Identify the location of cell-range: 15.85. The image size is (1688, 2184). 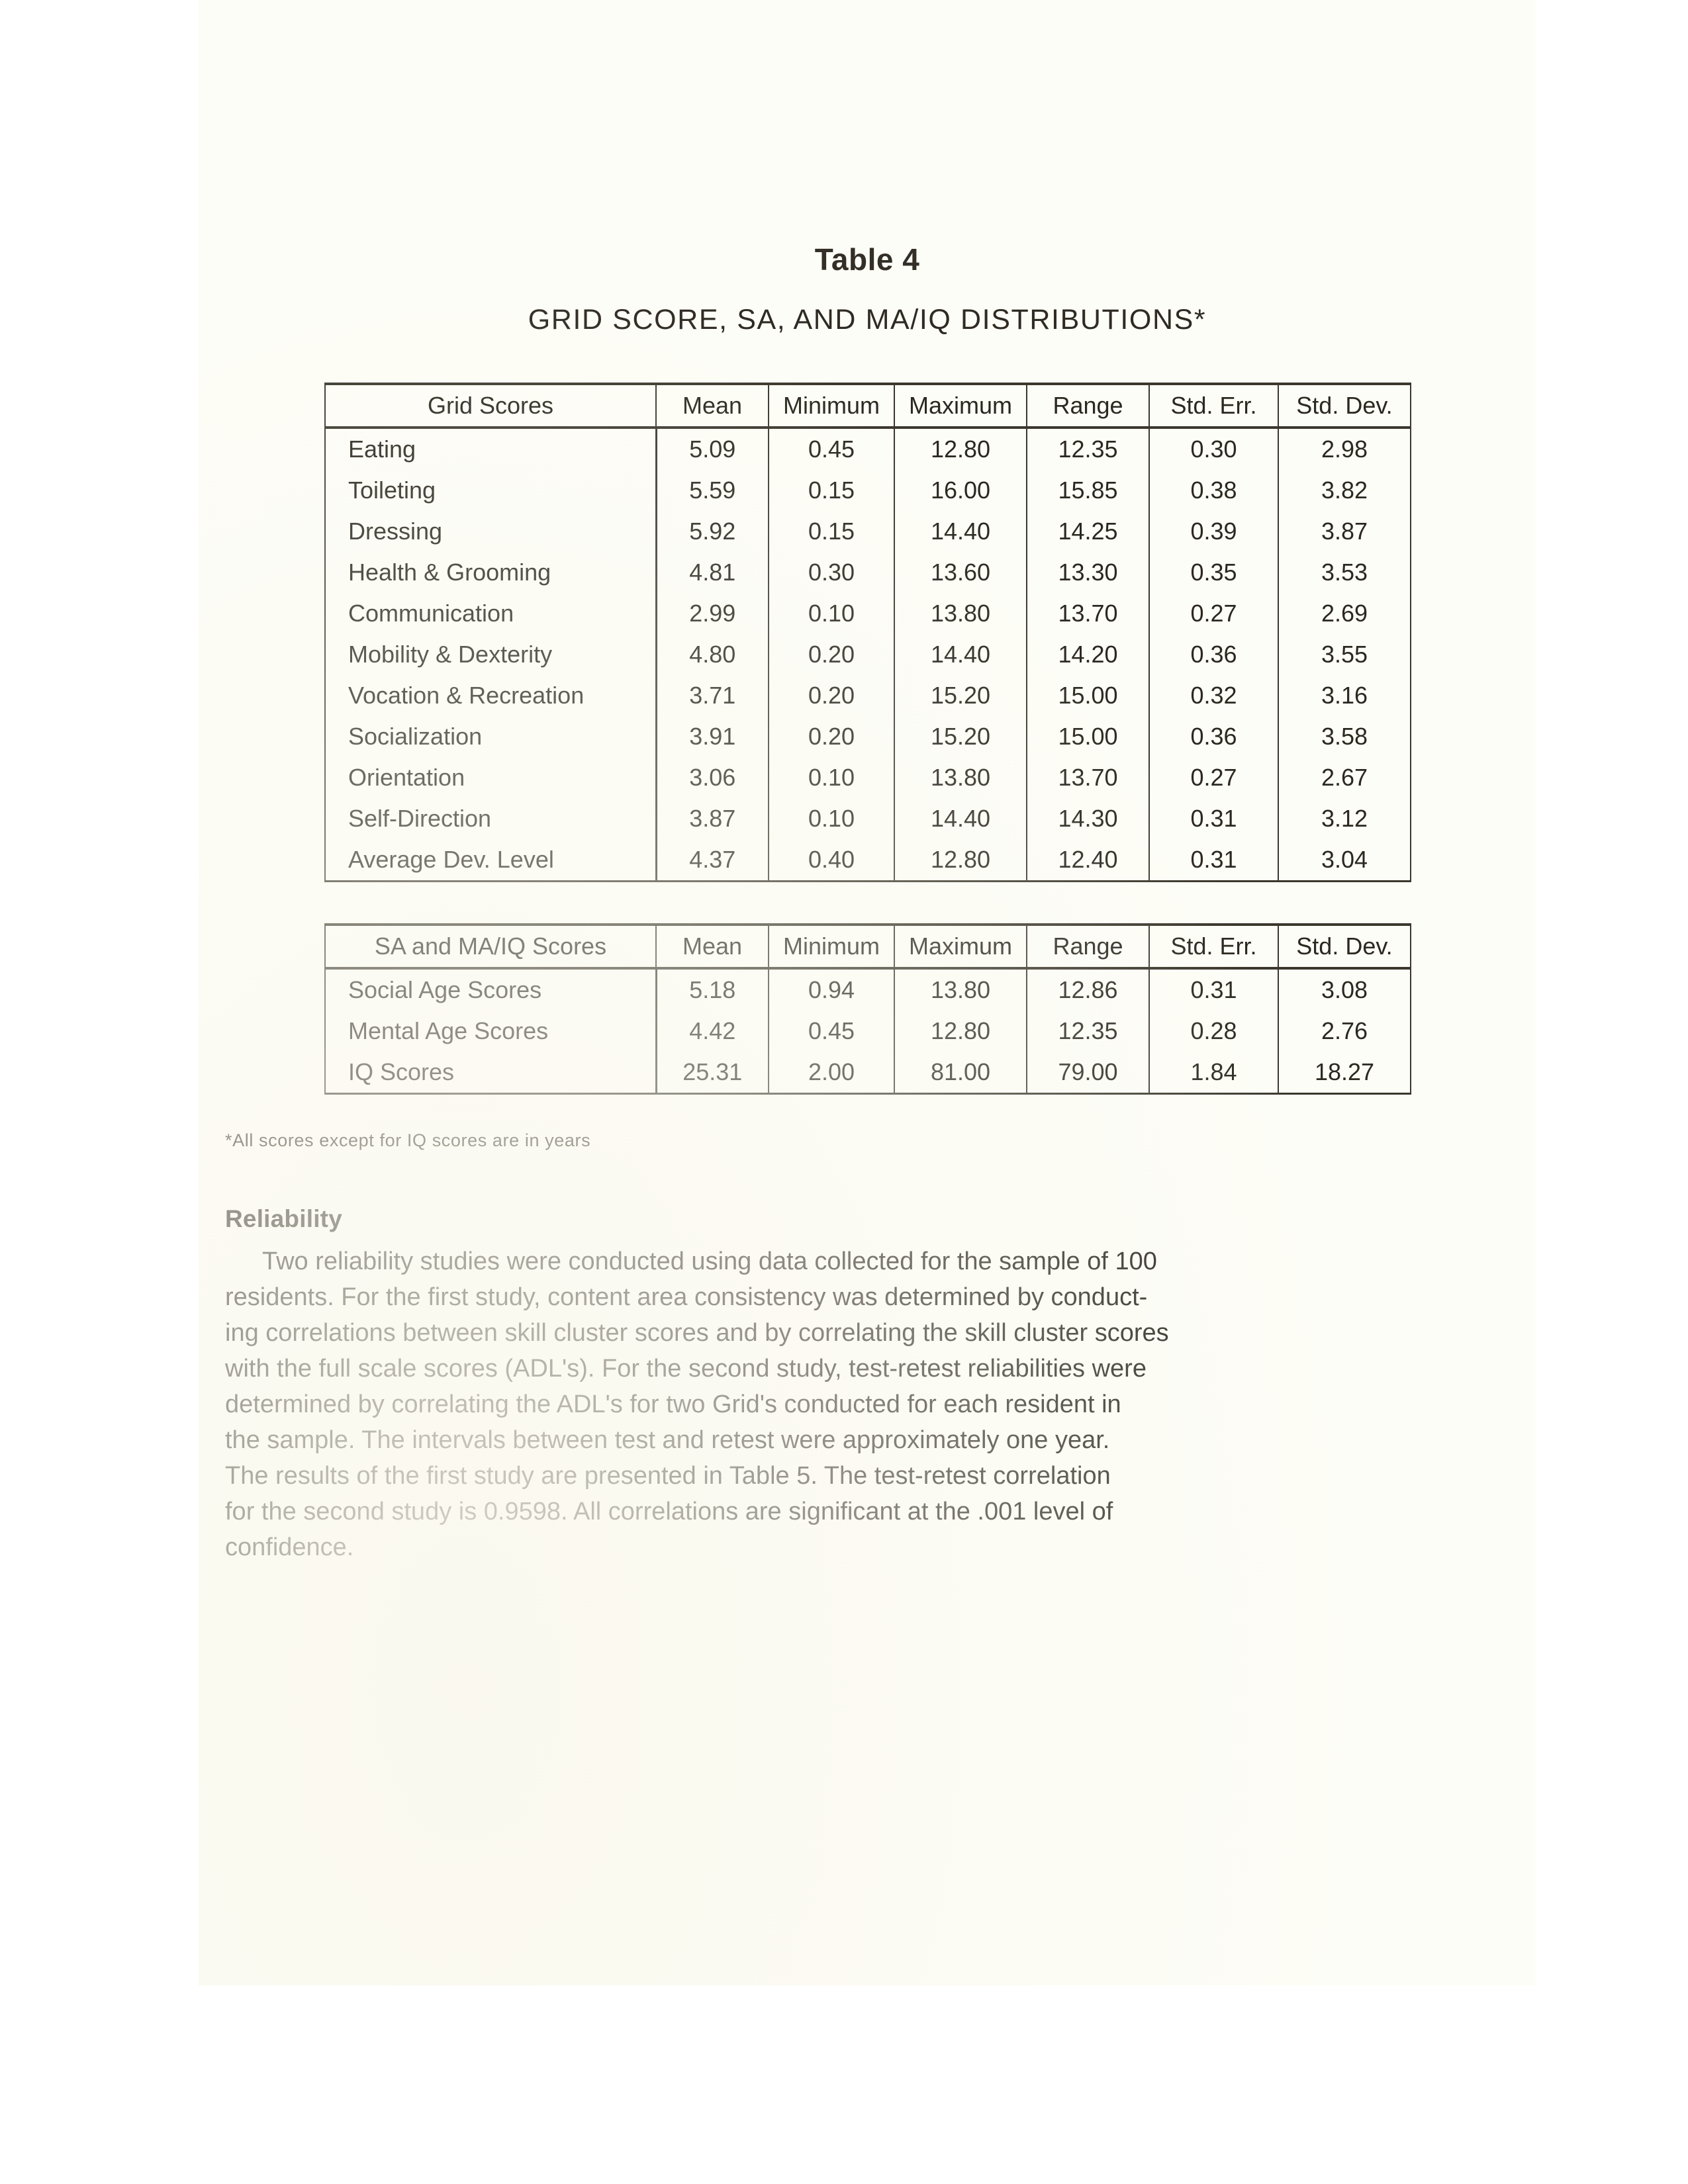
(1088, 491).